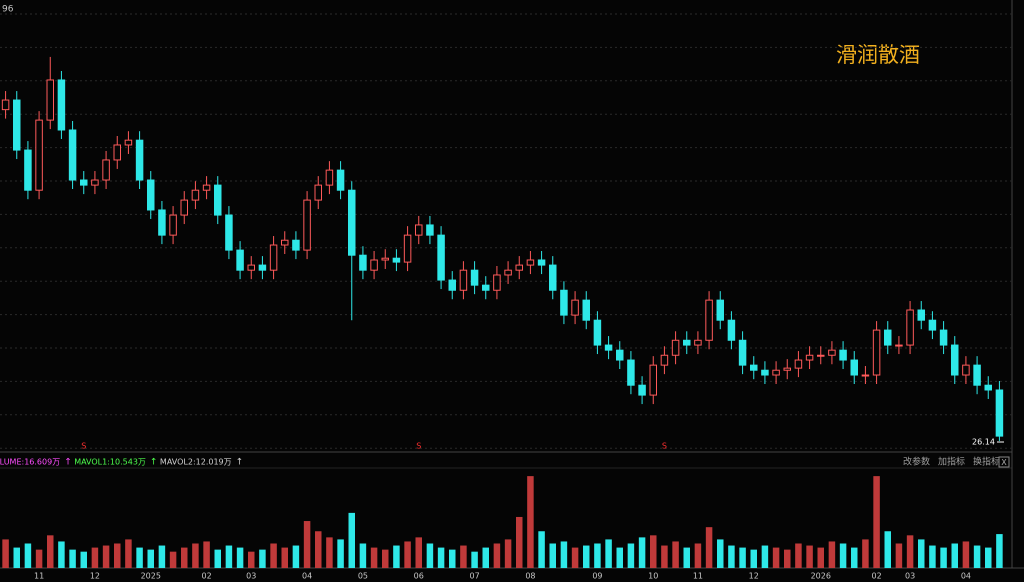 This screenshot has width=1024, height=582. What do you see at coordinates (597, 576) in the screenshot?
I see `x-tick-label: 09` at bounding box center [597, 576].